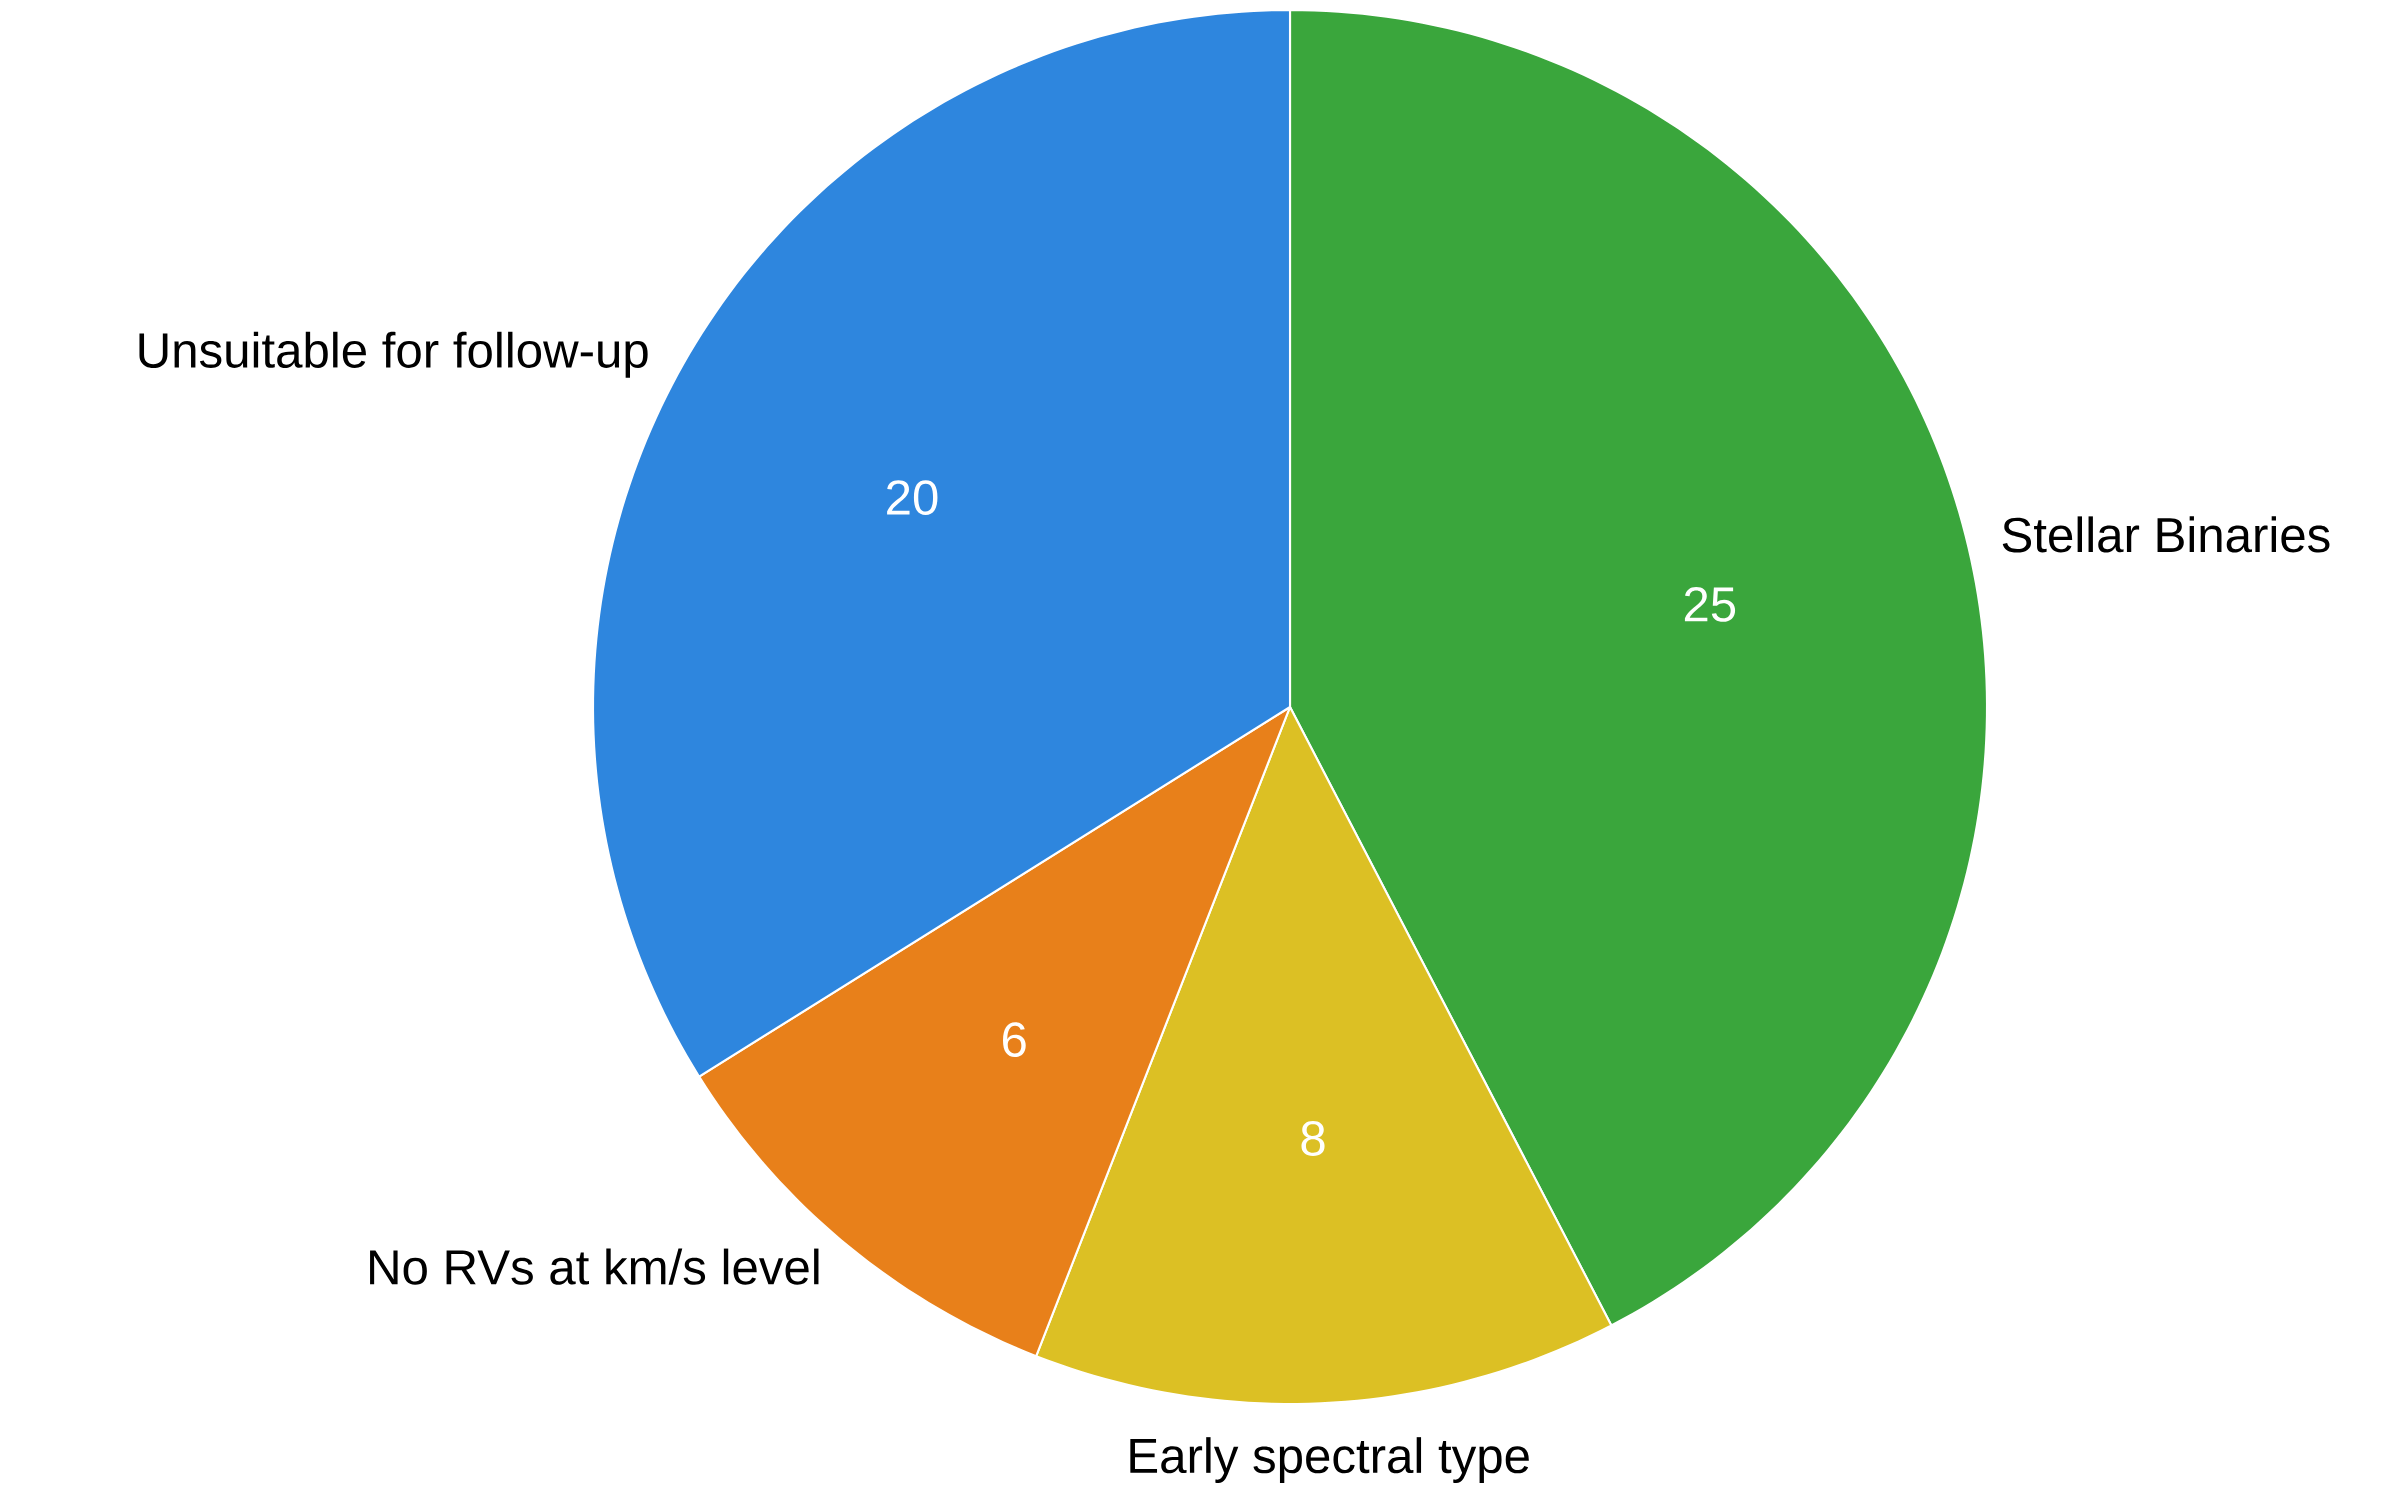 Image resolution: width=2392 pixels, height=1507 pixels. What do you see at coordinates (393, 354) in the screenshot?
I see `slice-label: Unsuitable for follow-up` at bounding box center [393, 354].